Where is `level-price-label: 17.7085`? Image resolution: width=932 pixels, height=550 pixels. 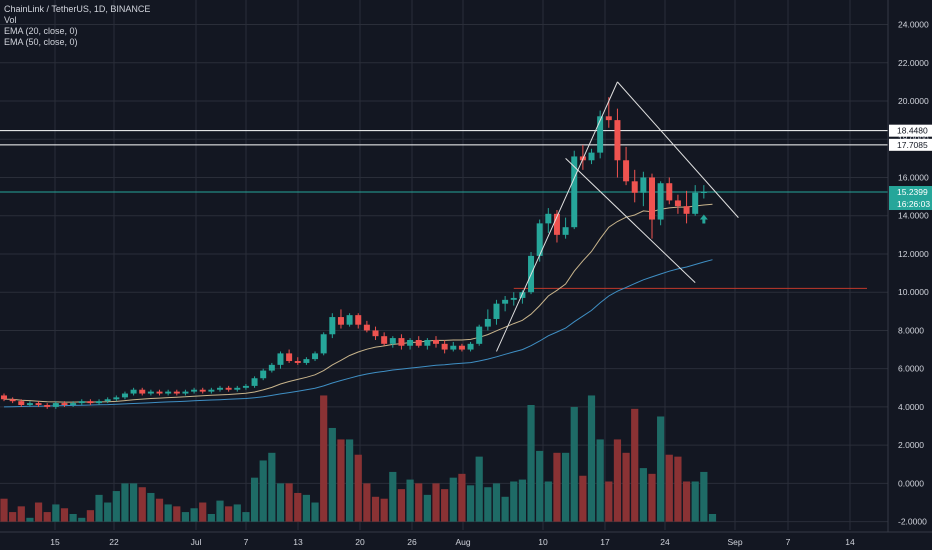 level-price-label: 17.7085 is located at coordinates (912, 145).